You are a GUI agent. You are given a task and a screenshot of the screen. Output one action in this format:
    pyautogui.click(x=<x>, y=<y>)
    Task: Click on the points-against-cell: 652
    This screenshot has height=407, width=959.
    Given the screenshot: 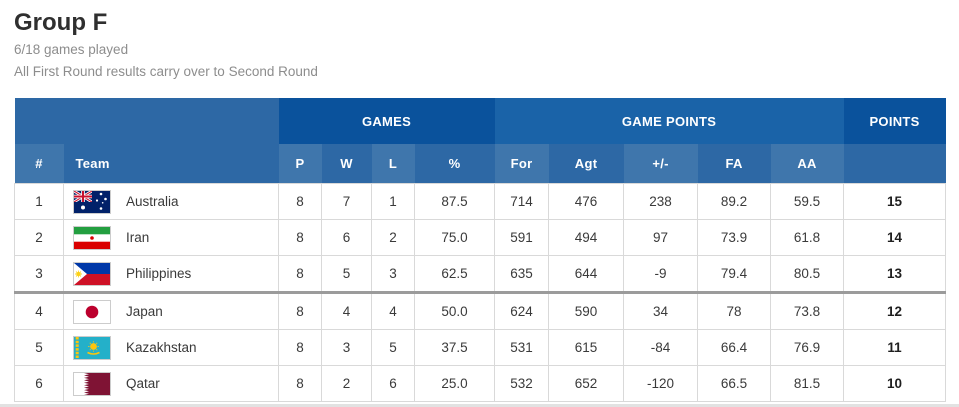 What is the action you would take?
    pyautogui.click(x=586, y=383)
    